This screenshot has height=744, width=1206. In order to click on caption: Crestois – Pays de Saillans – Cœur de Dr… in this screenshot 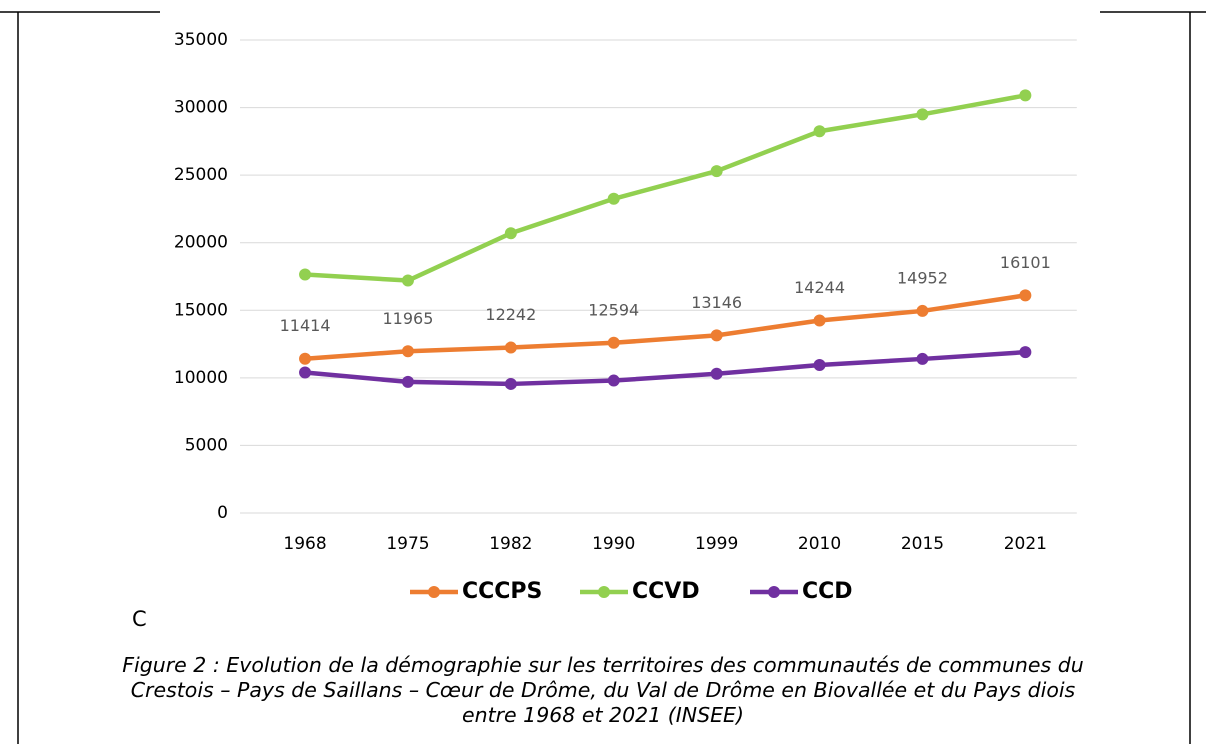, I will do `click(603, 690)`.